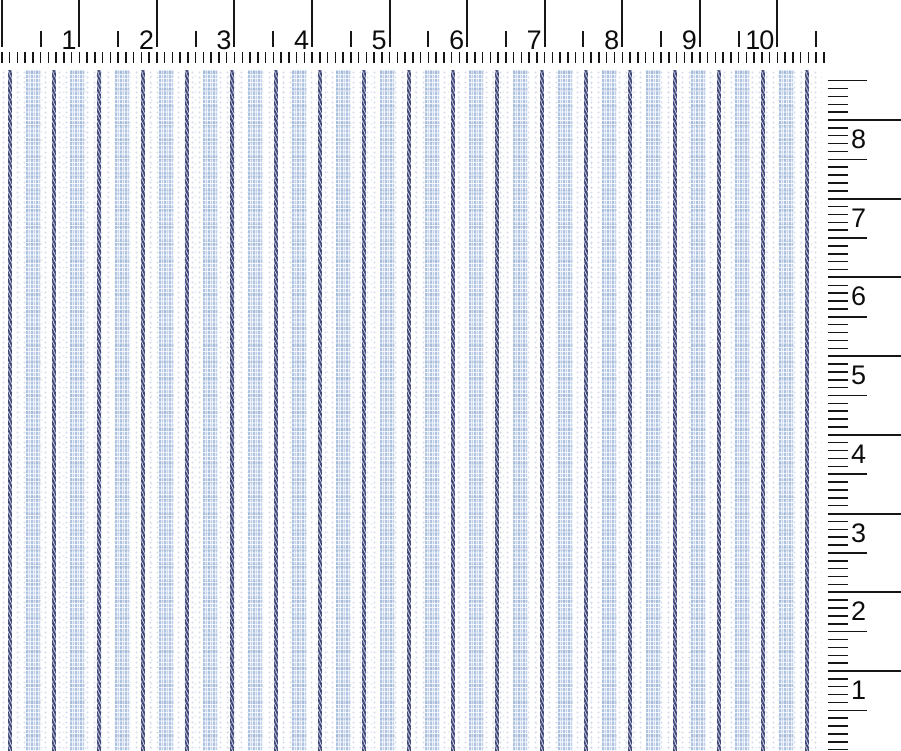 This screenshot has height=751, width=901. I want to click on v-ruler-number: 4, so click(858, 453).